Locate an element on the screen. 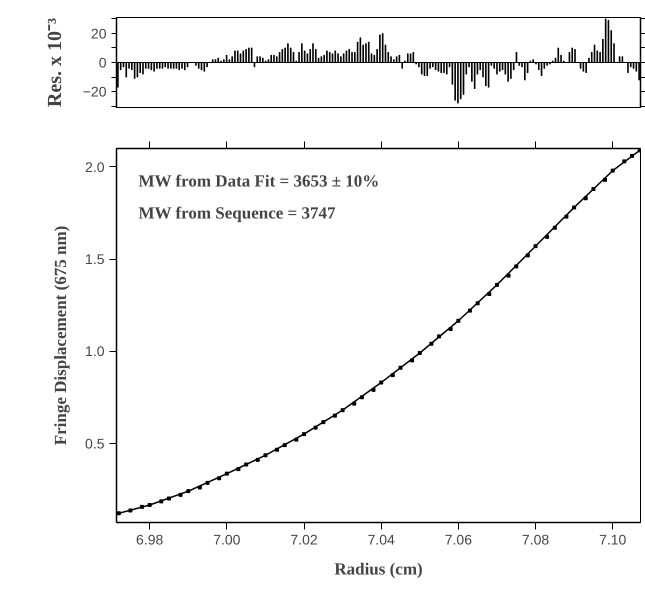  annotation: MW from Data Fit = 3653 ± 10% is located at coordinates (259, 181).